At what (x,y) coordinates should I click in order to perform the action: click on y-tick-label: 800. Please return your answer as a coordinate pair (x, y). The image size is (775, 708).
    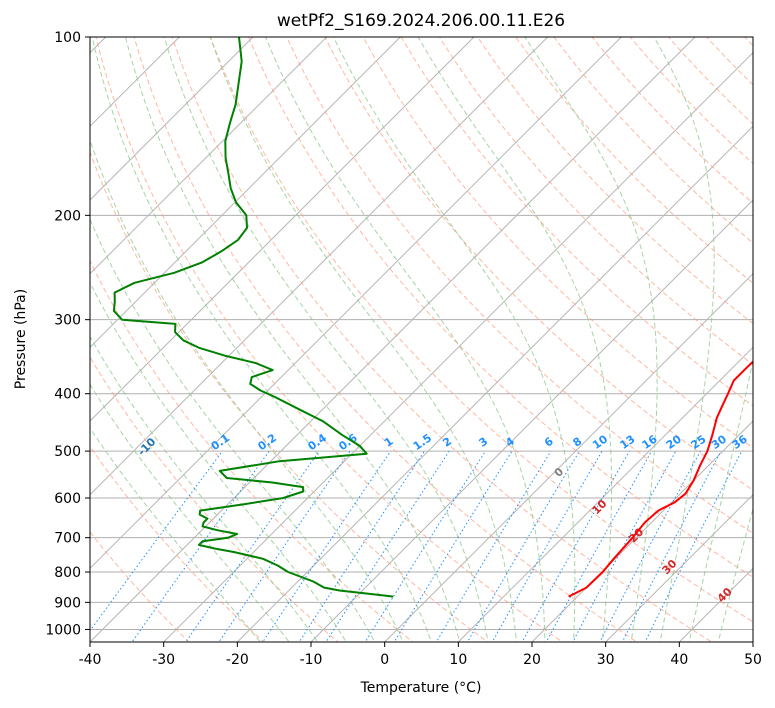
    Looking at the image, I should click on (67, 573).